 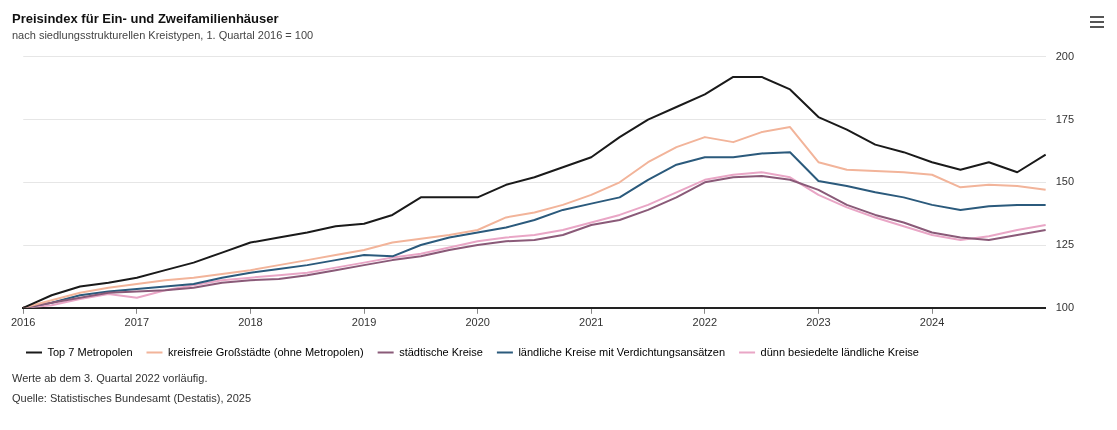 What do you see at coordinates (250, 322) in the screenshot?
I see `x-tick-label: 2018` at bounding box center [250, 322].